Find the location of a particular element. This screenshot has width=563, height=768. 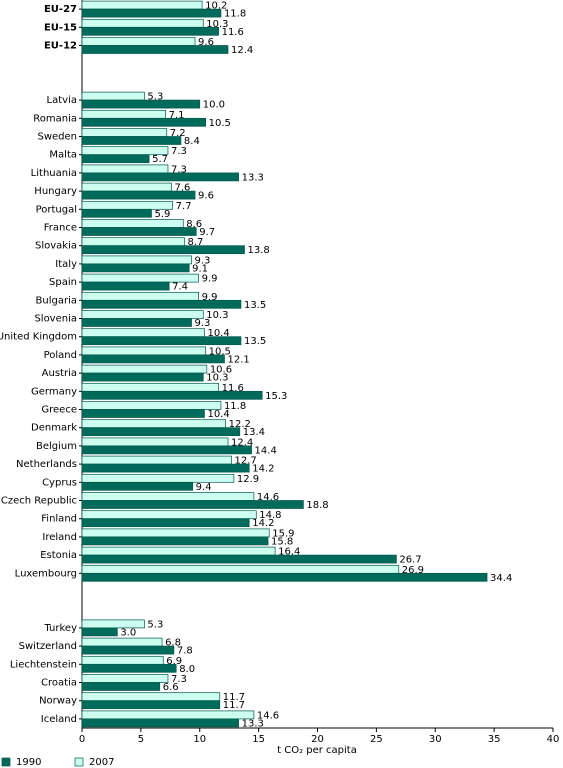

value-label: 9.9 is located at coordinates (210, 297).